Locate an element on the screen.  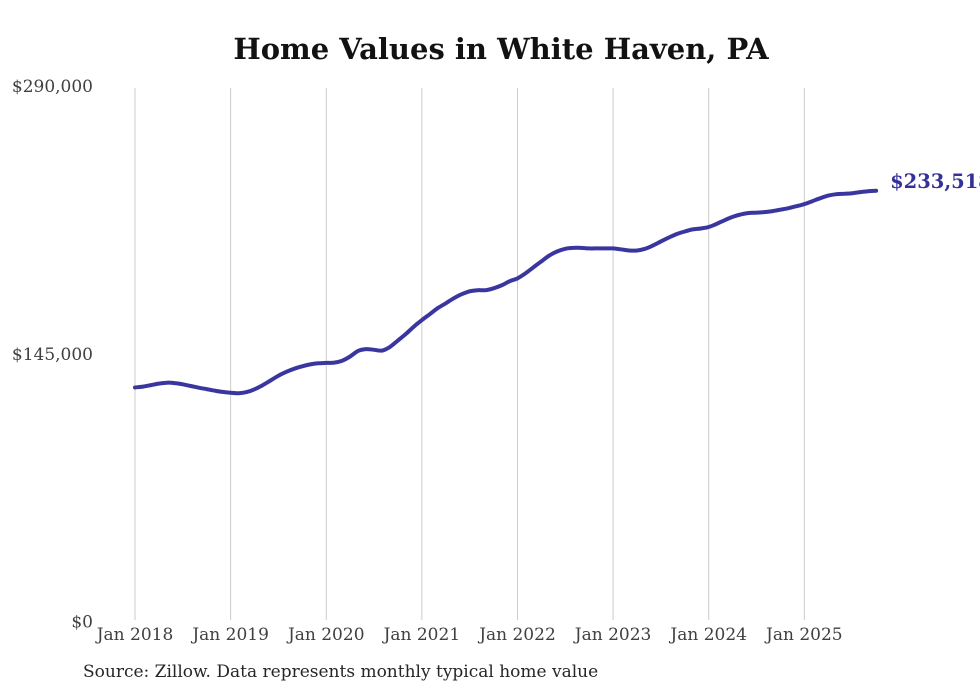
x-tick-jan-2025: Jan 2025 is located at coordinates (803, 635).